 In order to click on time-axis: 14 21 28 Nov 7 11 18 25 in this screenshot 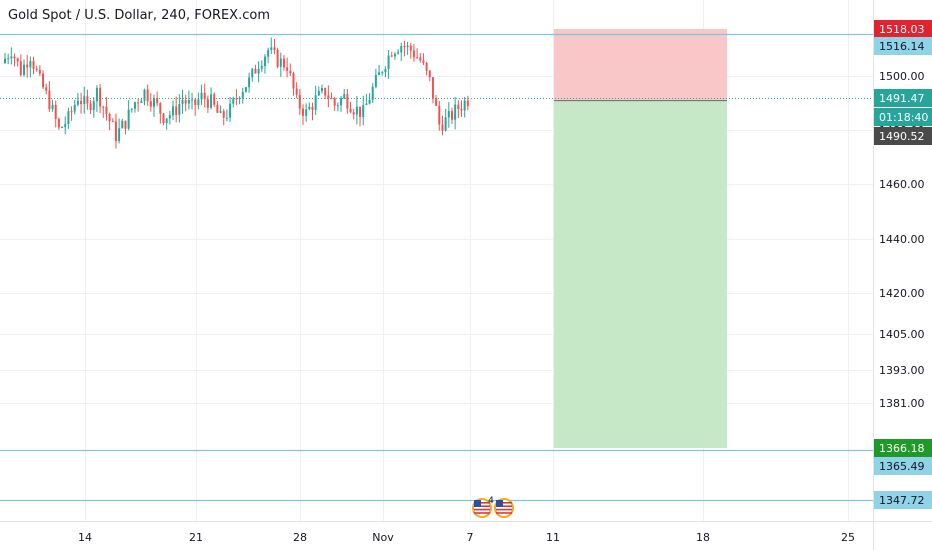, I will do `click(466, 532)`.